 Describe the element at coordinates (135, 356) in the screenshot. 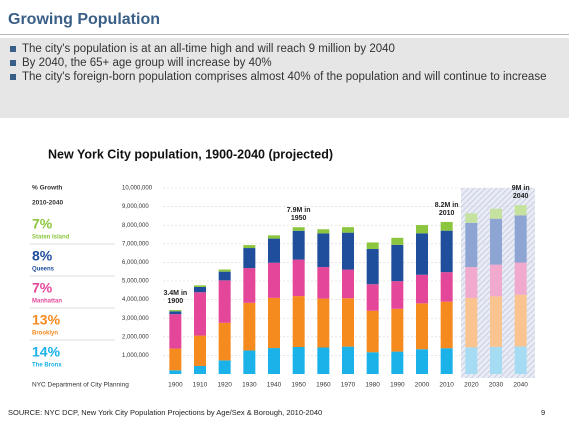

I see `y-tick-label: 1,000,000` at that location.